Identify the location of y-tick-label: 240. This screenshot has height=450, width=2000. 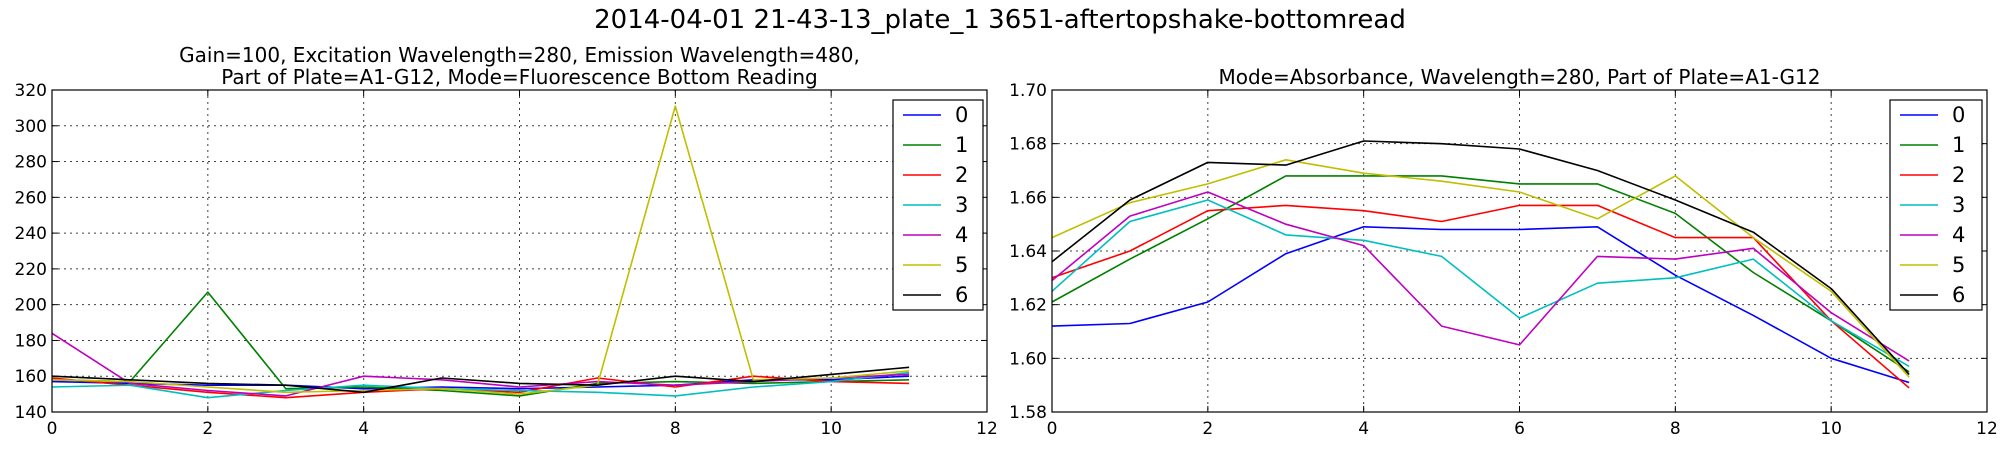
(31, 234).